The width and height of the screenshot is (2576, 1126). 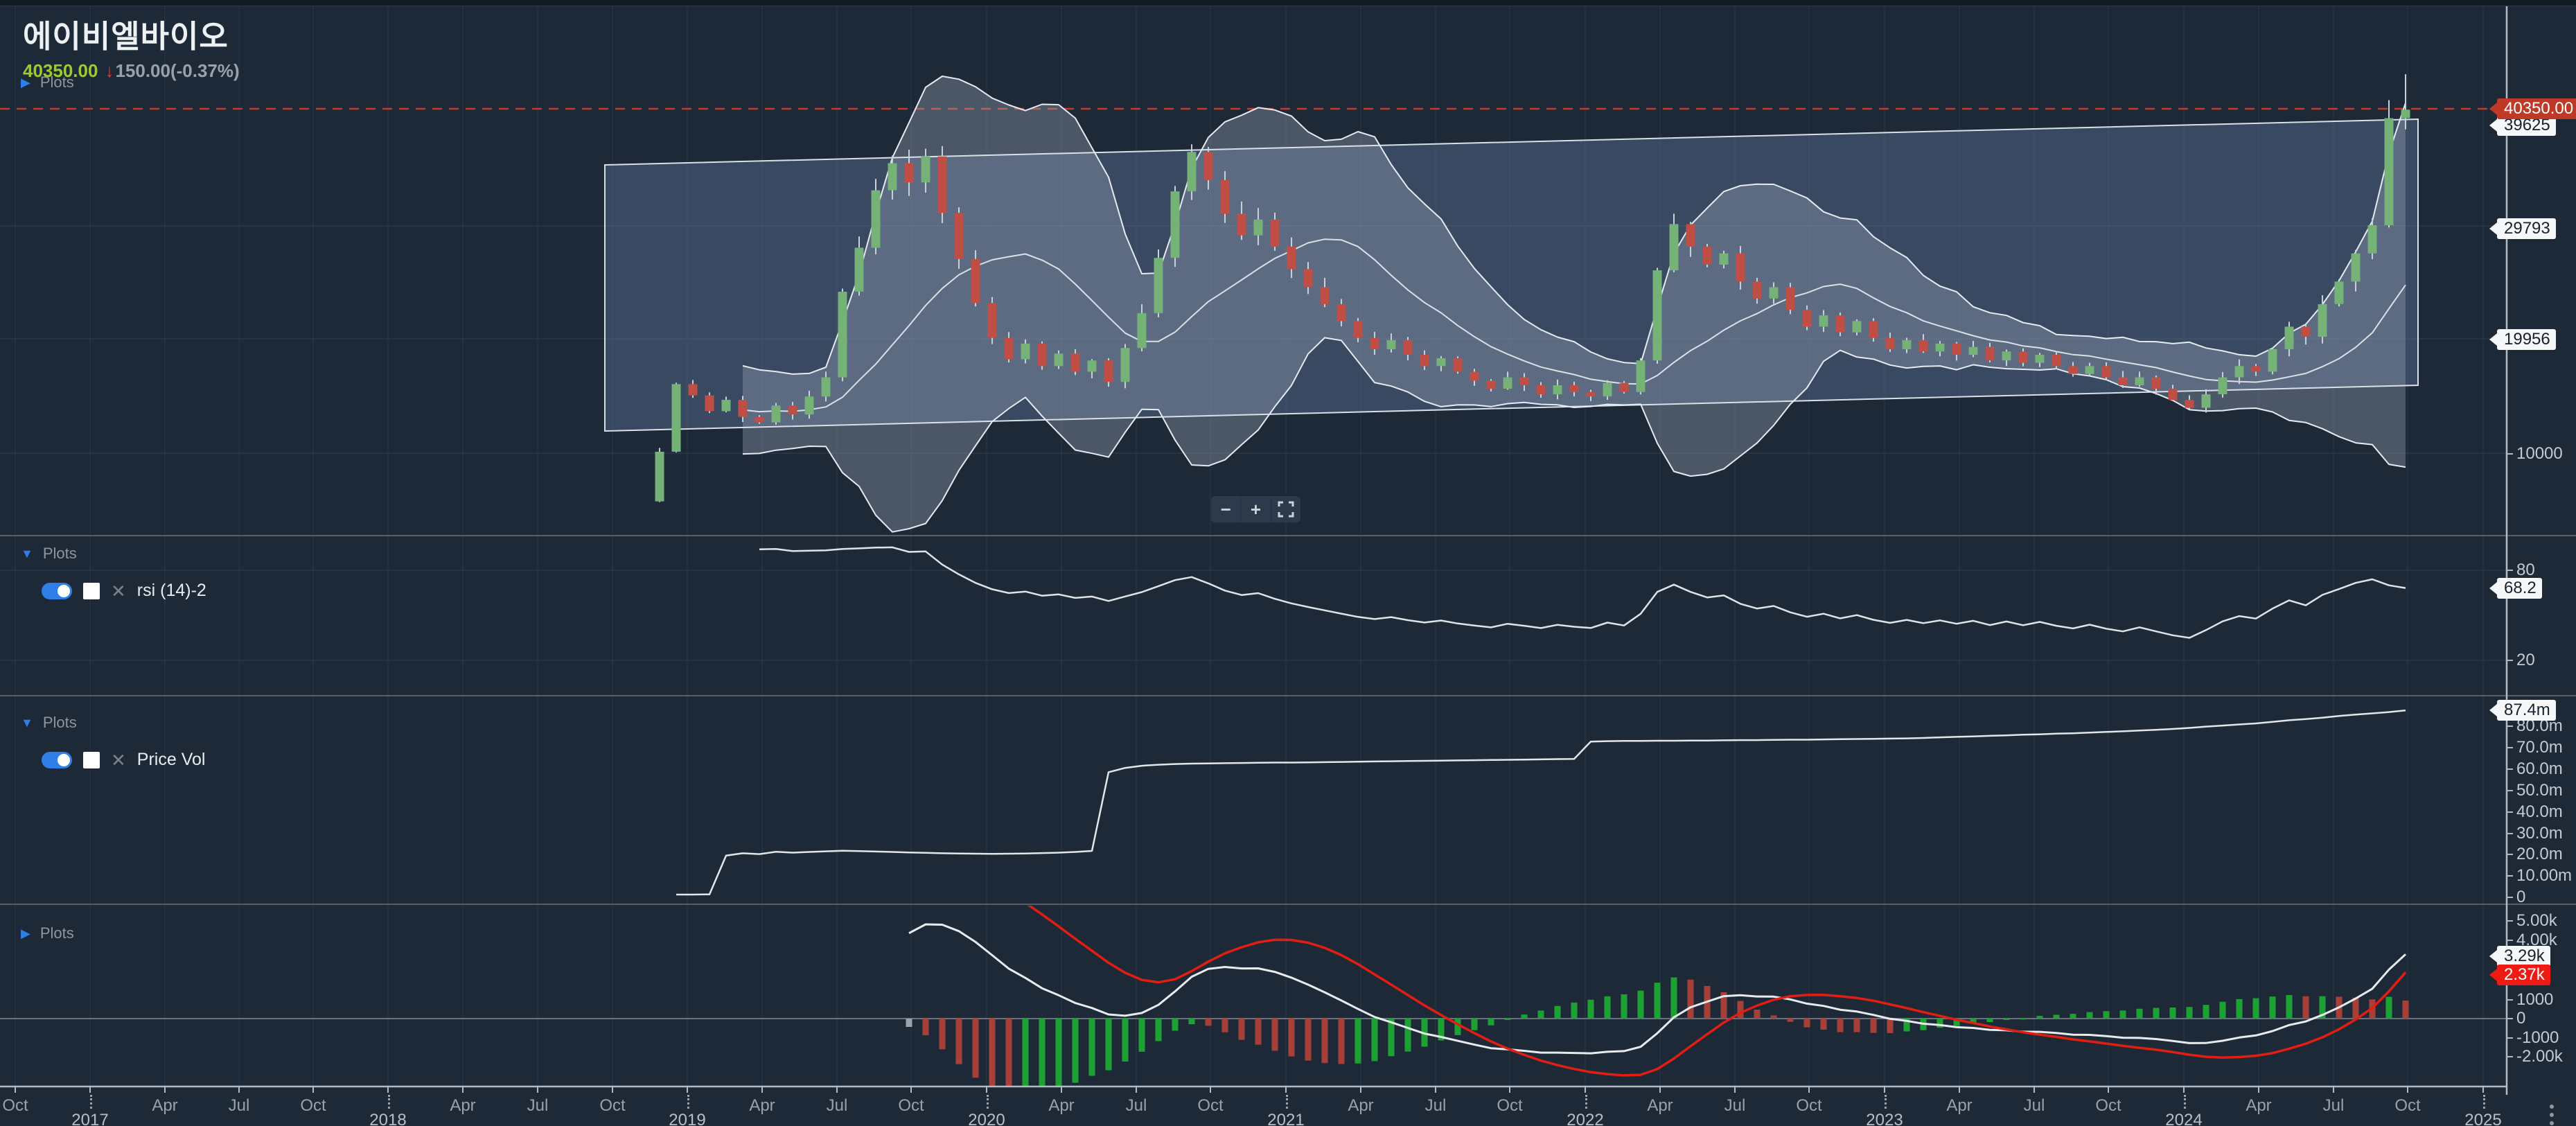 I want to click on rsi-plots-toggle: ▼ Plots, so click(x=49, y=554).